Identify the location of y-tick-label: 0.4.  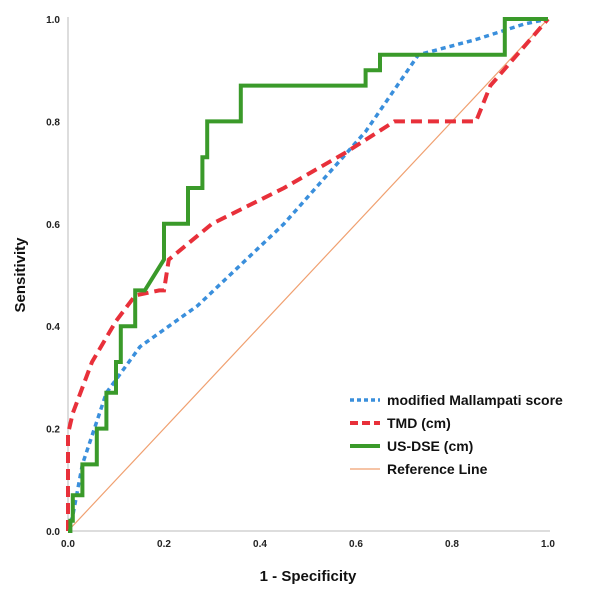
(53, 327).